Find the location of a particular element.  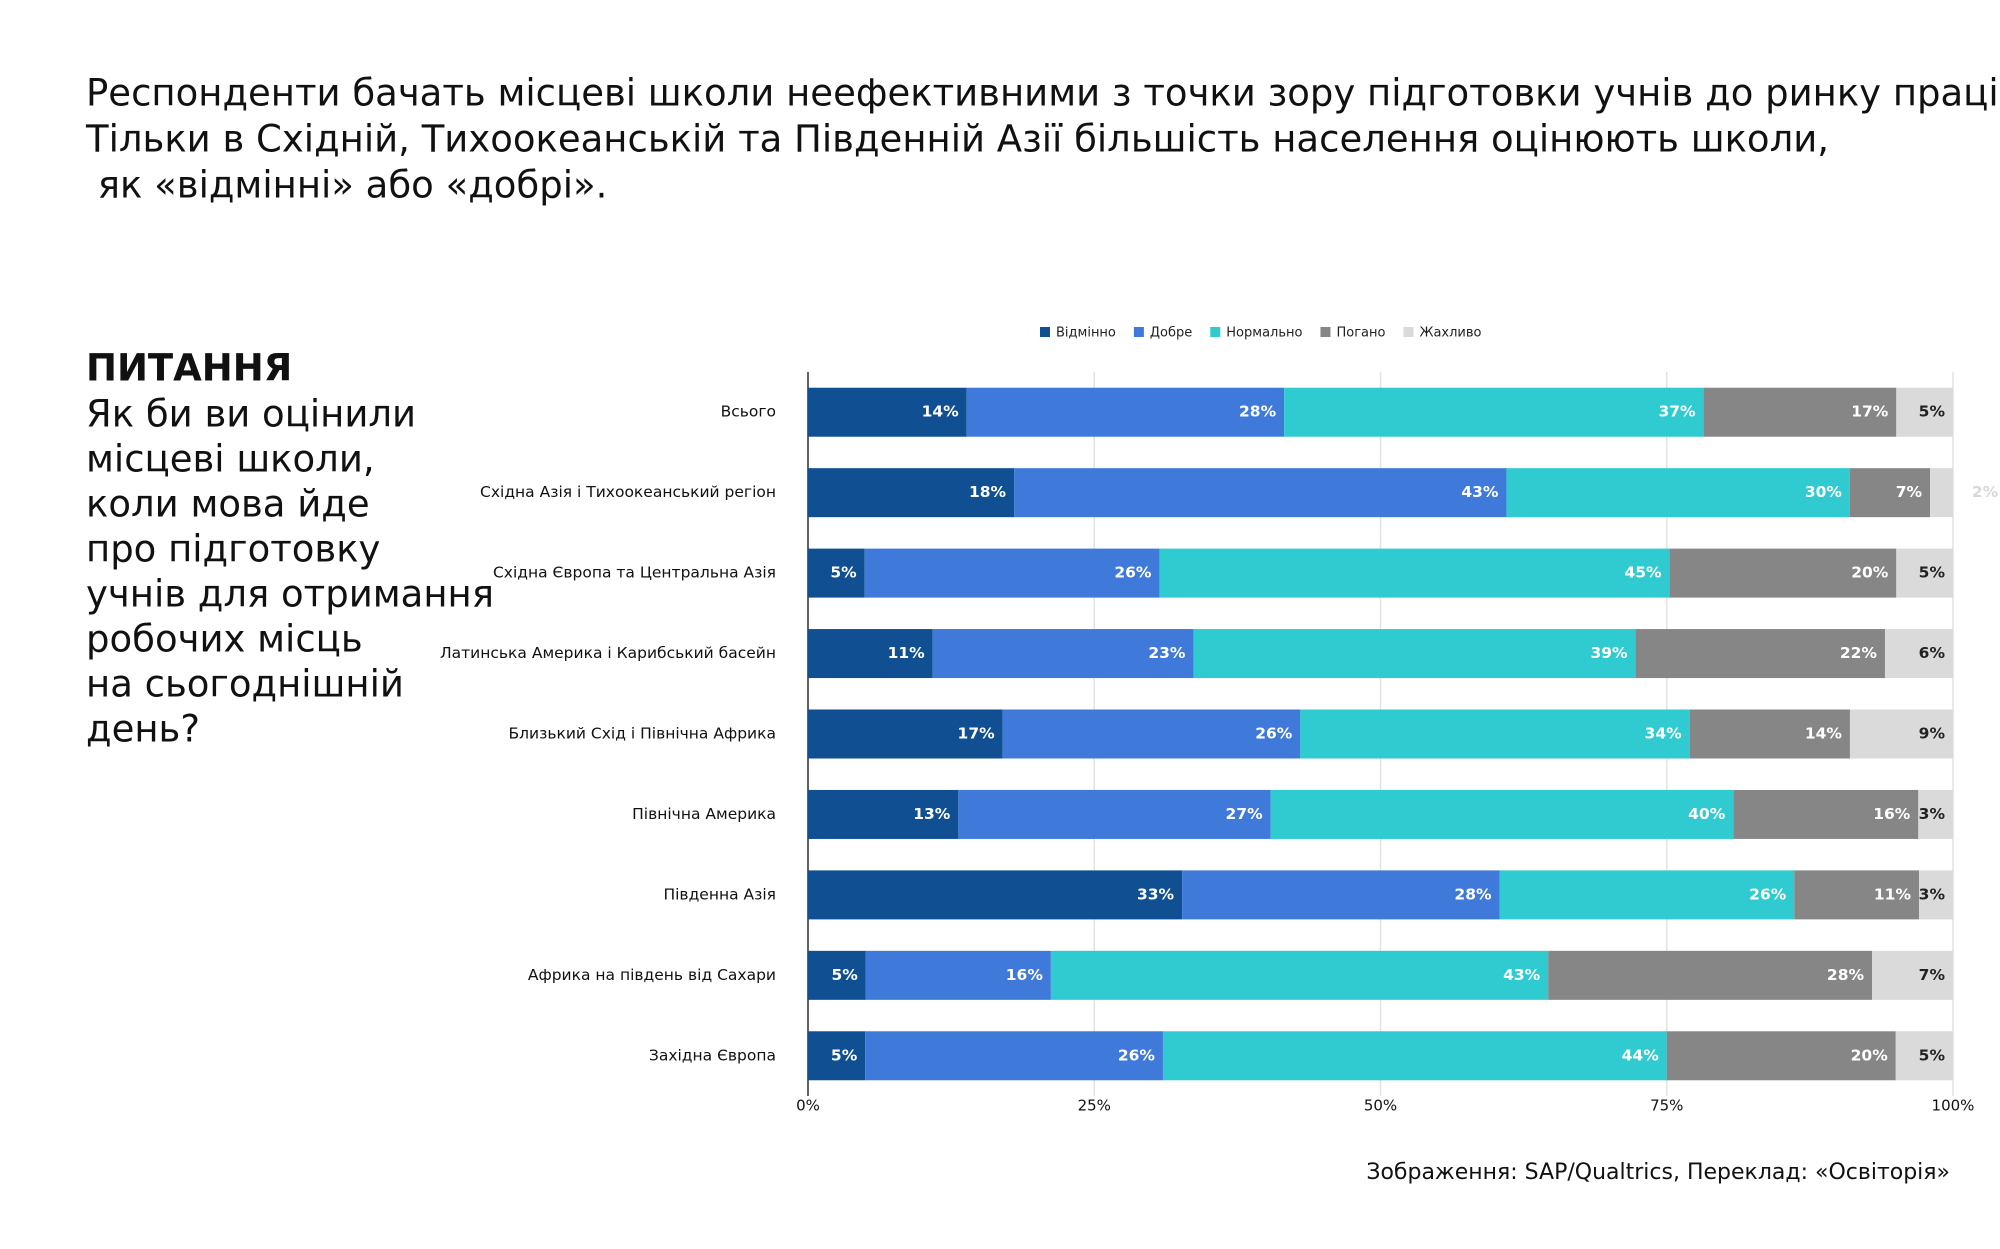

question-line: робочих місць is located at coordinates (224, 639).